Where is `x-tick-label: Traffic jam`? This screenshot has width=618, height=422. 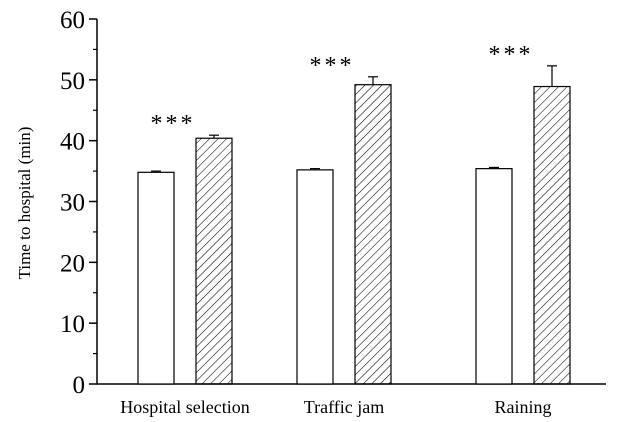
x-tick-label: Traffic jam is located at coordinates (344, 407).